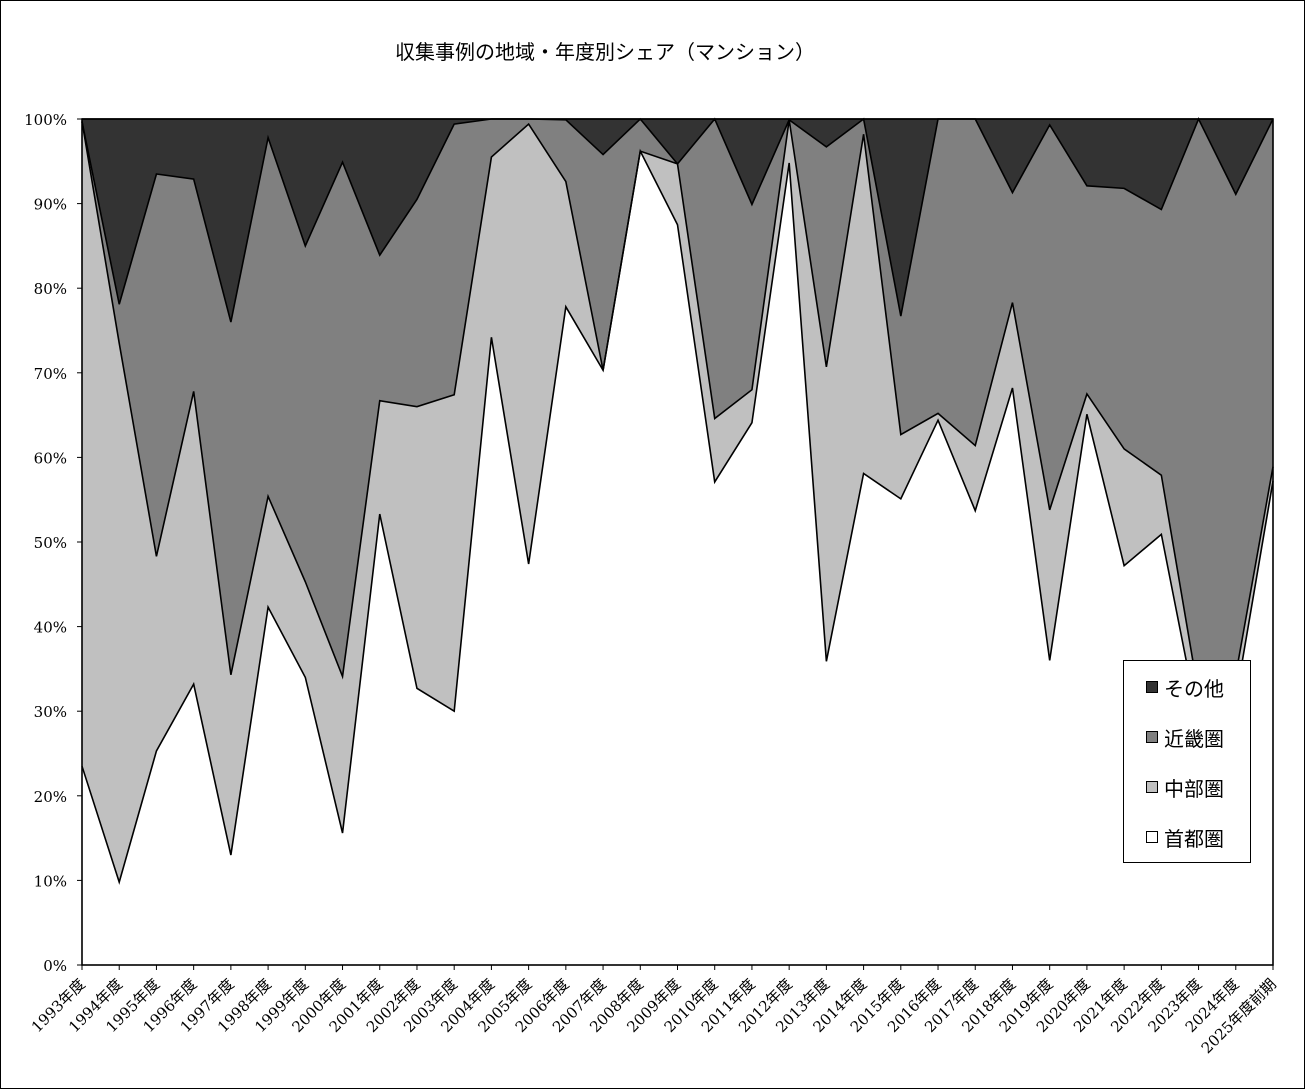 The image size is (1305, 1089). What do you see at coordinates (1194, 838) in the screenshot?
I see `legend-label: 首都圏` at bounding box center [1194, 838].